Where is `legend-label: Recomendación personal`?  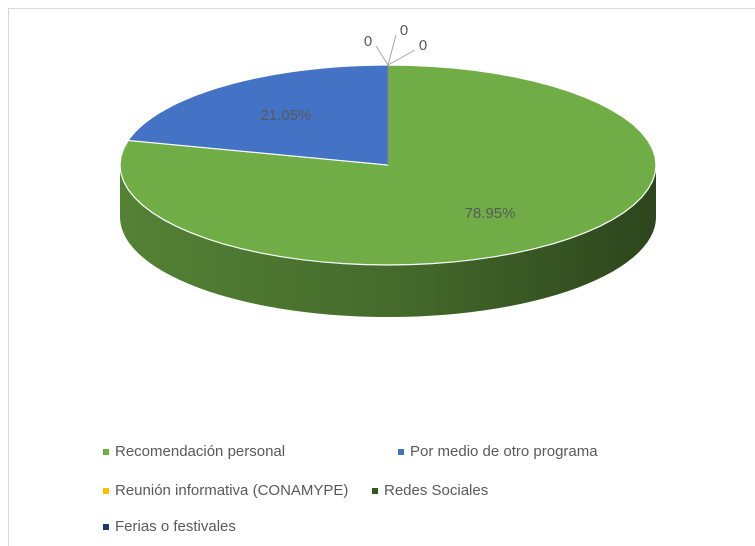
legend-label: Recomendación personal is located at coordinates (200, 451).